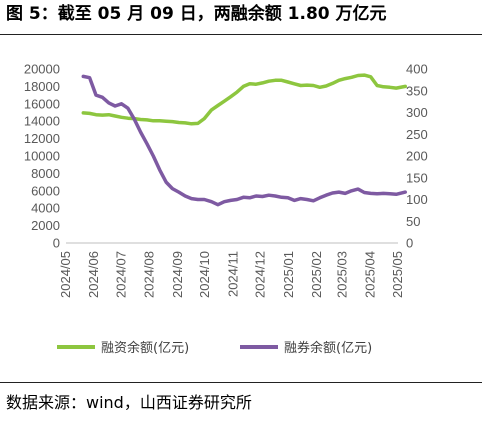 The image size is (482, 423). I want to click on right-tick-7: 350, so click(417, 90).